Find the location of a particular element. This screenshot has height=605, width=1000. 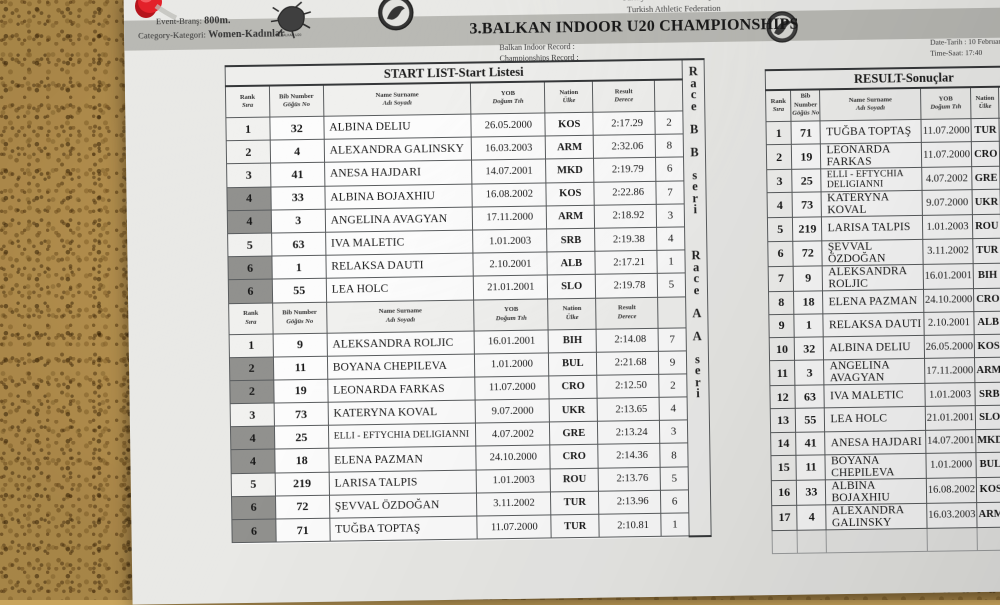

cell-name: ELENA PAZMAN is located at coordinates (403, 458).